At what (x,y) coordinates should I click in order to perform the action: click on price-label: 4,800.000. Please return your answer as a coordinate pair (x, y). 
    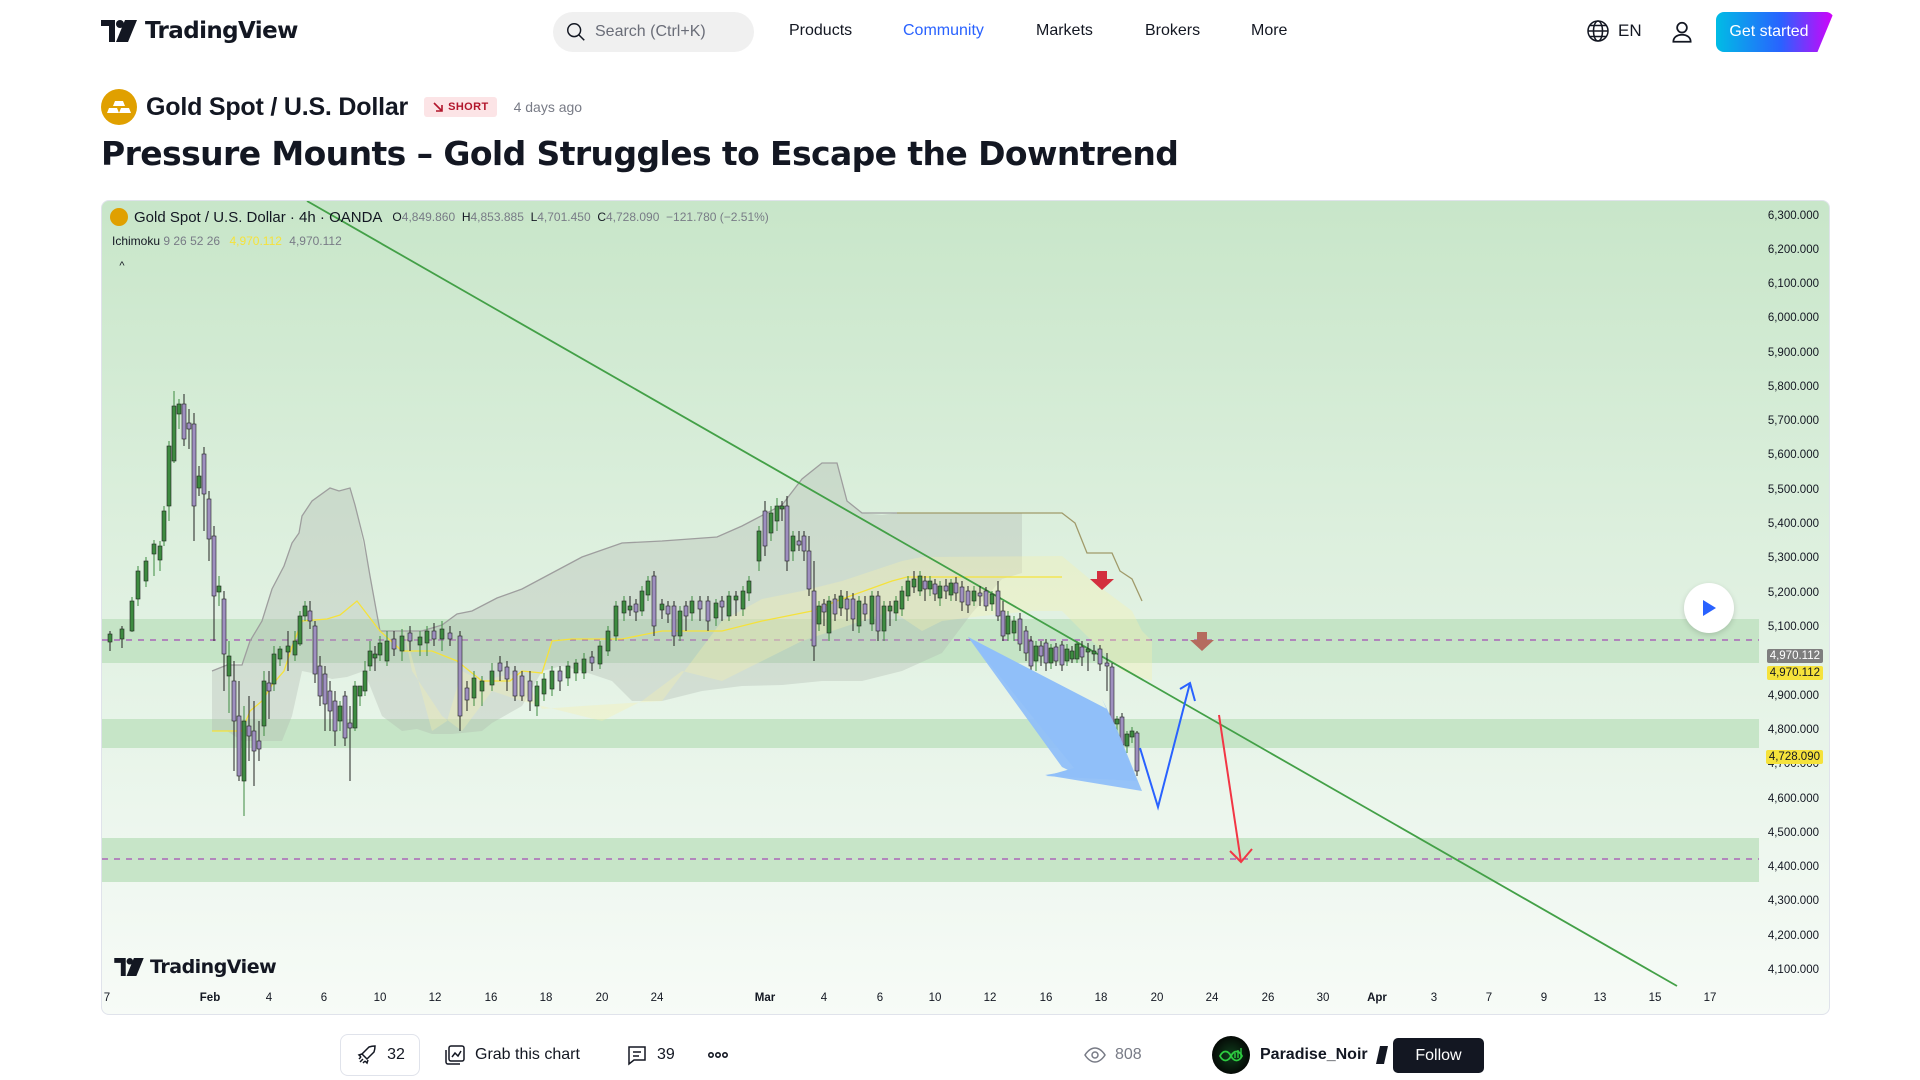
    Looking at the image, I should click on (1793, 730).